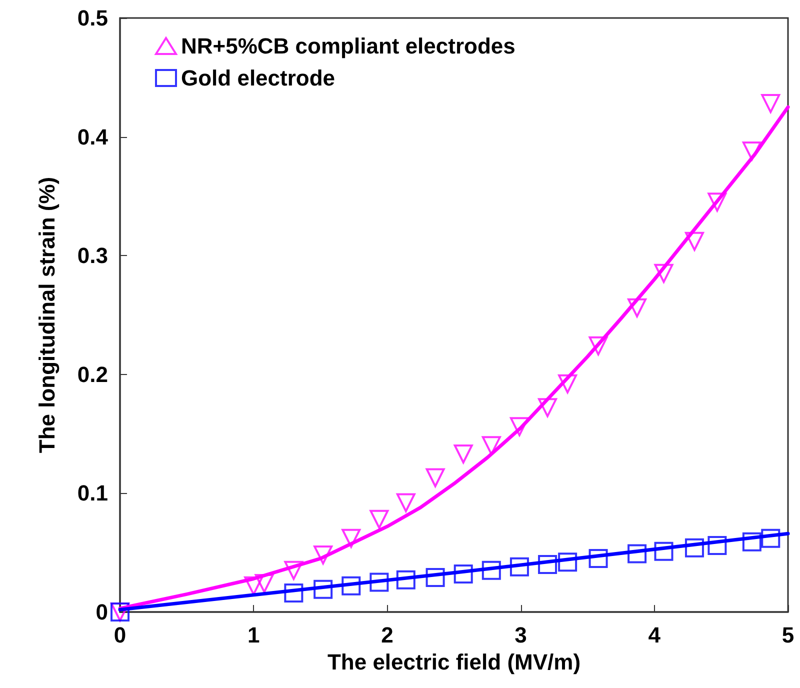  I want to click on x-tick-label: 0, so click(120, 635).